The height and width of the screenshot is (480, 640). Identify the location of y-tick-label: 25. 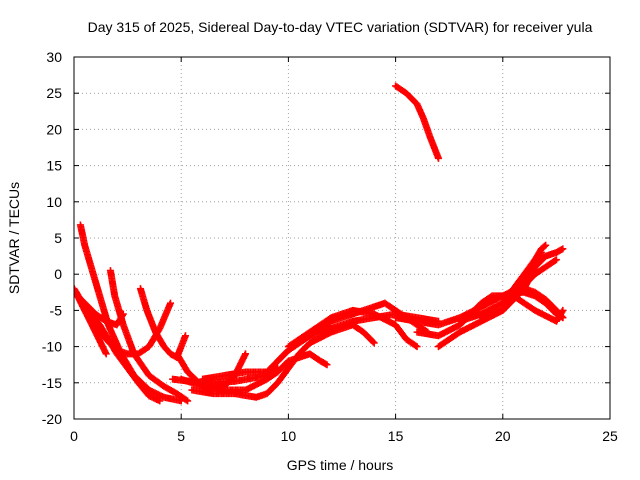
(54, 93).